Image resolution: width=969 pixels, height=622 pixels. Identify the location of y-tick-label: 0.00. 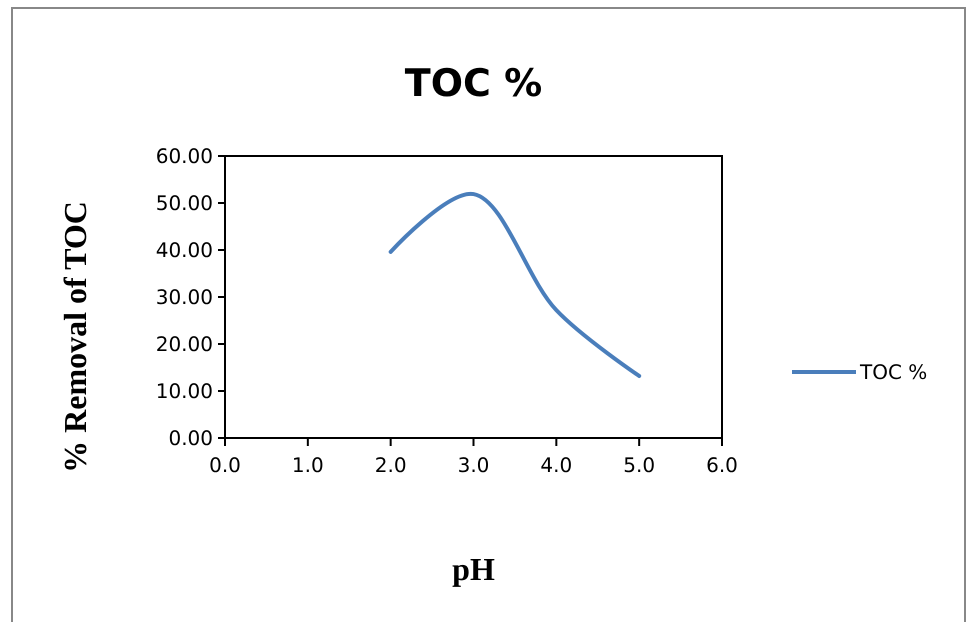
(190, 438).